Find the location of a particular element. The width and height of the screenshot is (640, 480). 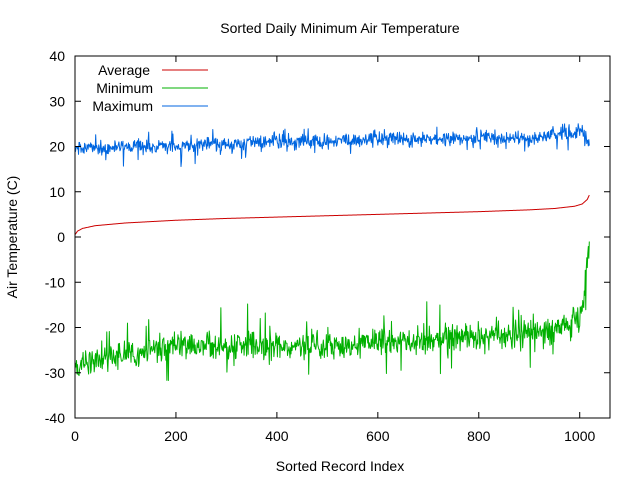

x-tick-label: 200 is located at coordinates (176, 436).